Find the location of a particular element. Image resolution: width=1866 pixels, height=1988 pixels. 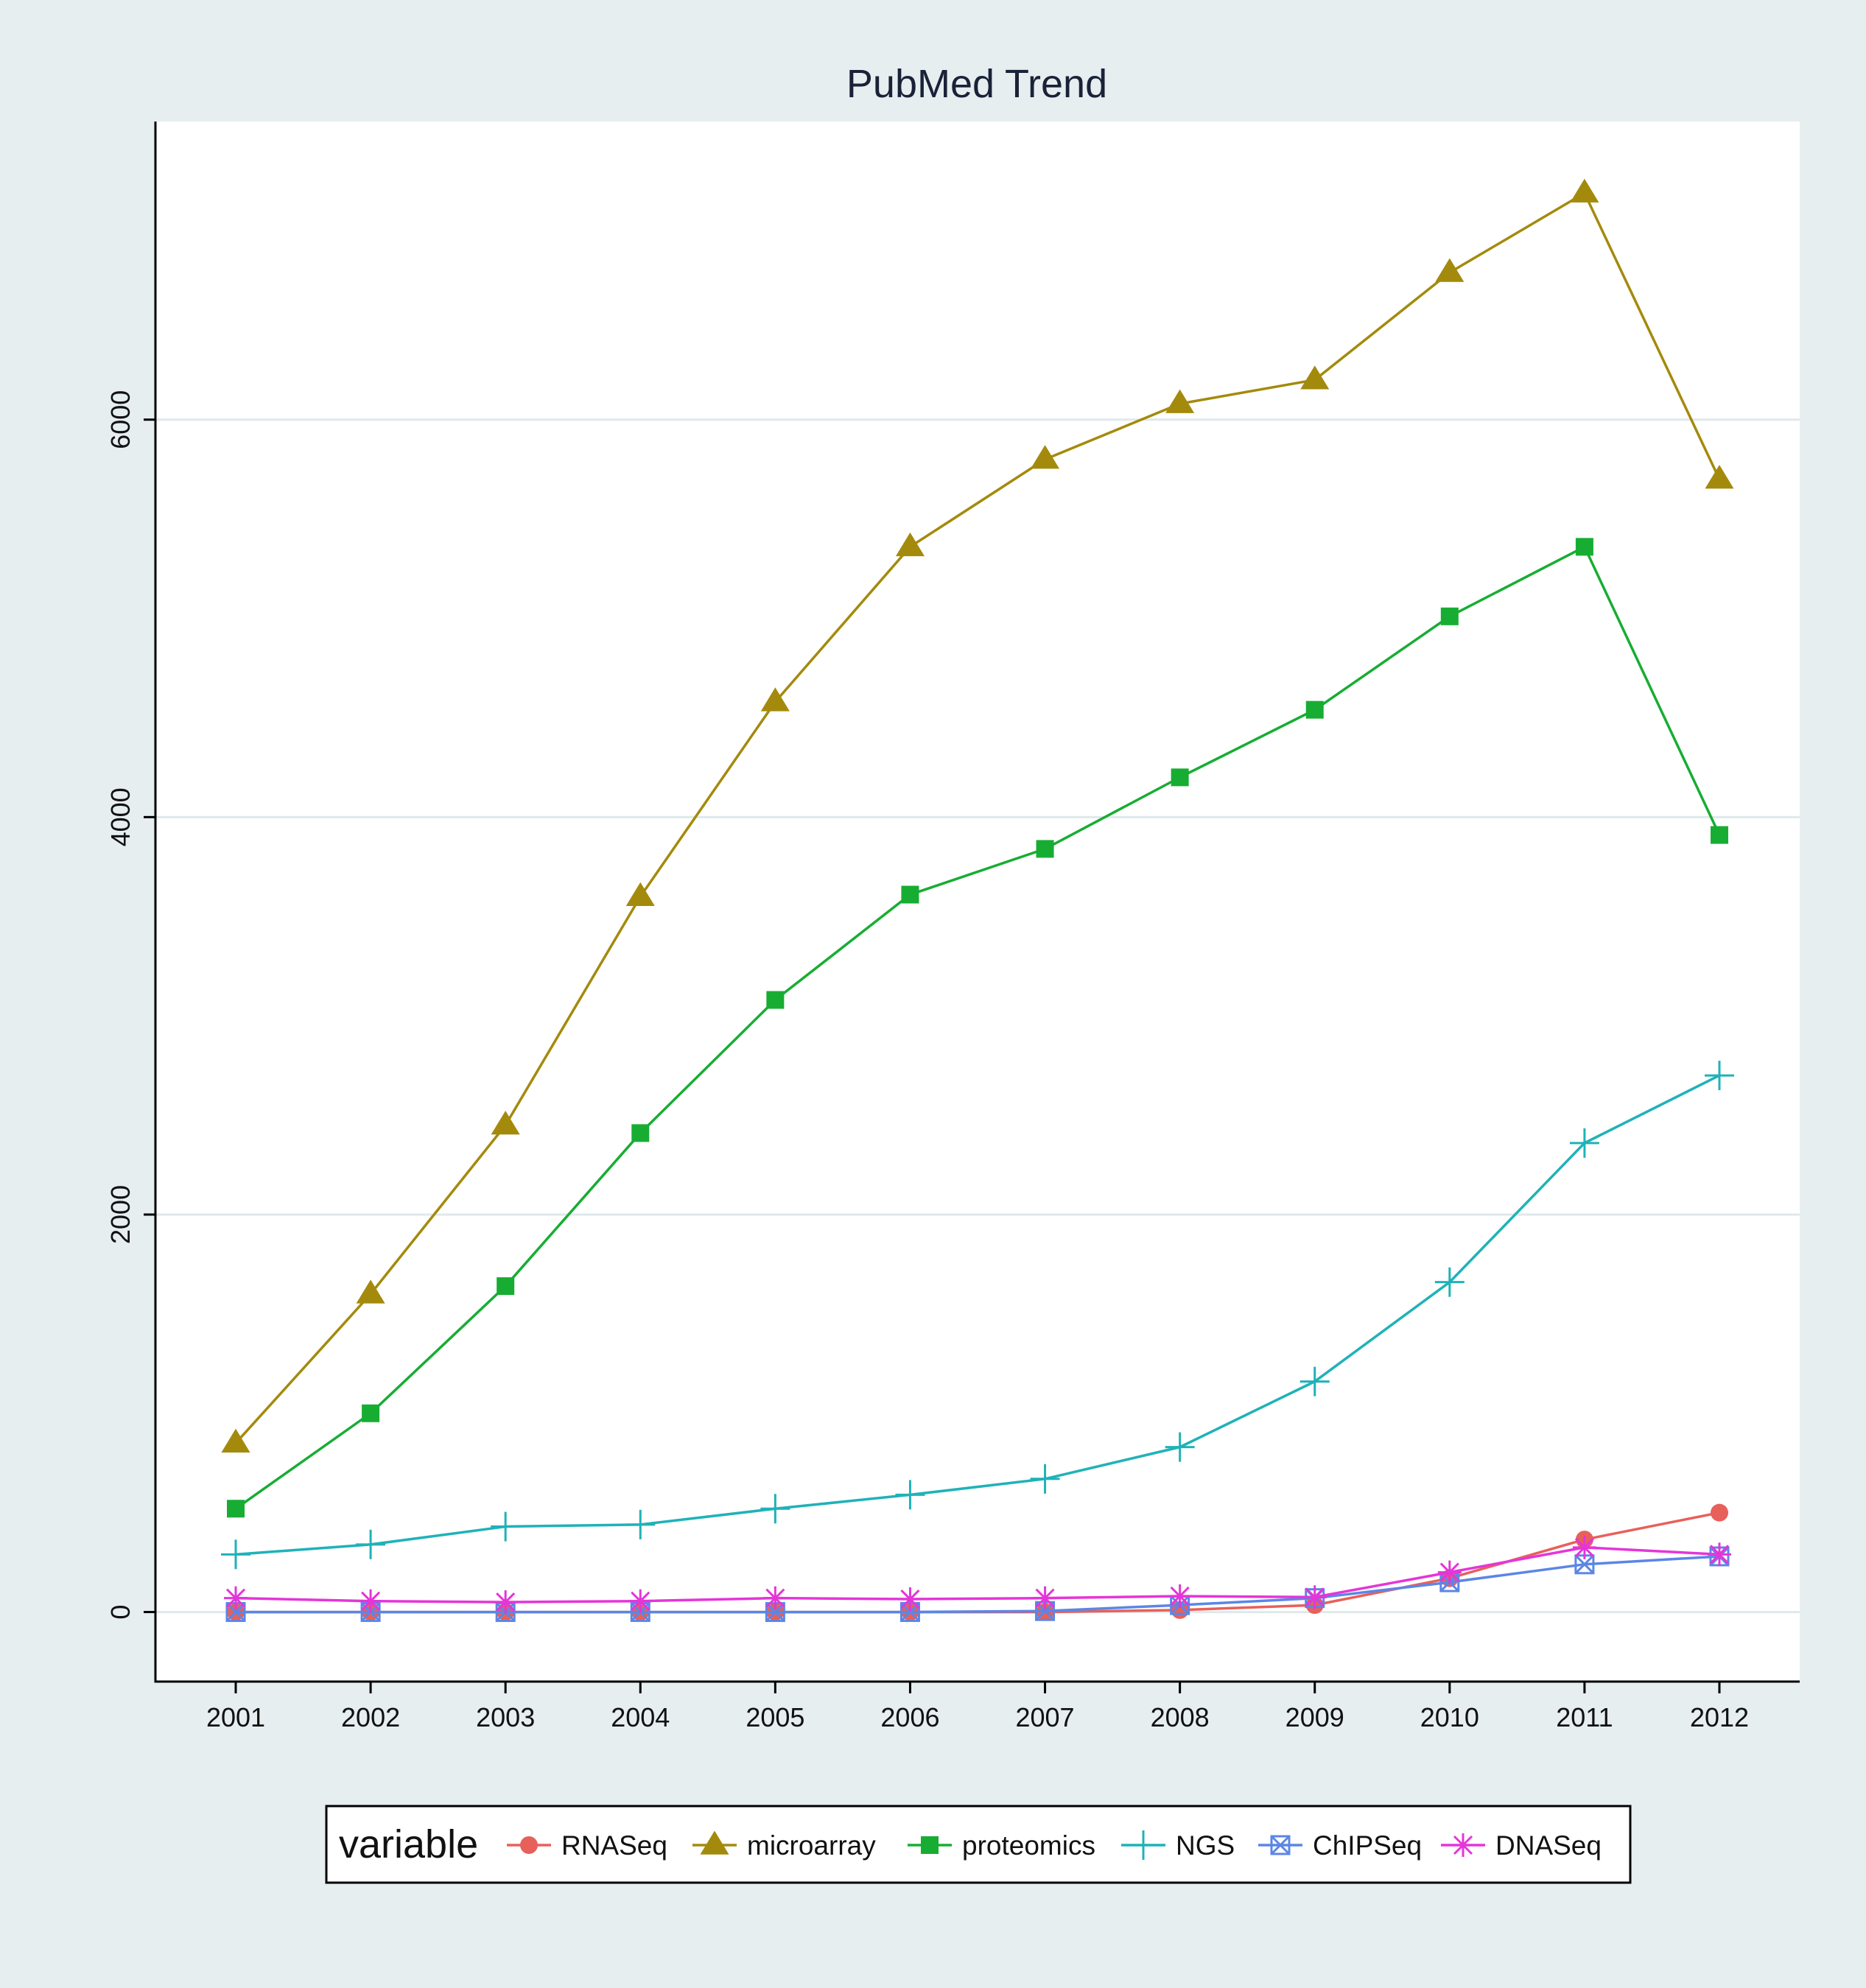

legend-item-microarray: microarray is located at coordinates (784, 1845).